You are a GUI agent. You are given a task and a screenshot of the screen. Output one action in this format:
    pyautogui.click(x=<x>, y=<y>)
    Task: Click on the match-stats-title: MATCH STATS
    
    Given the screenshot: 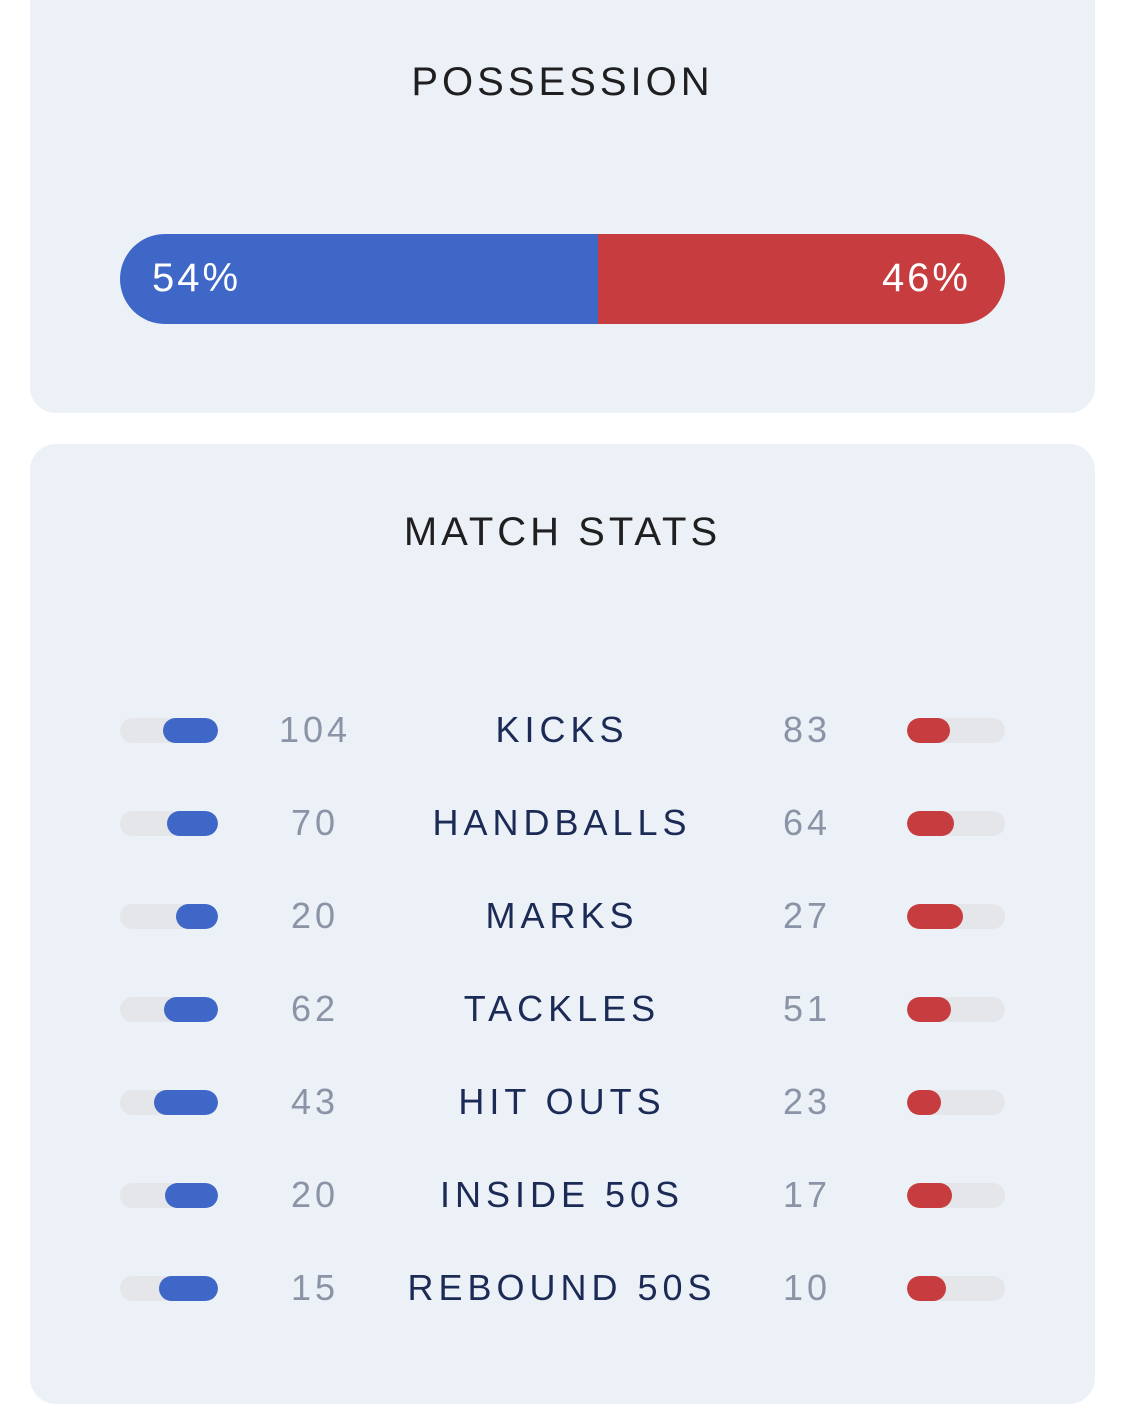 What is the action you would take?
    pyautogui.click(x=562, y=532)
    